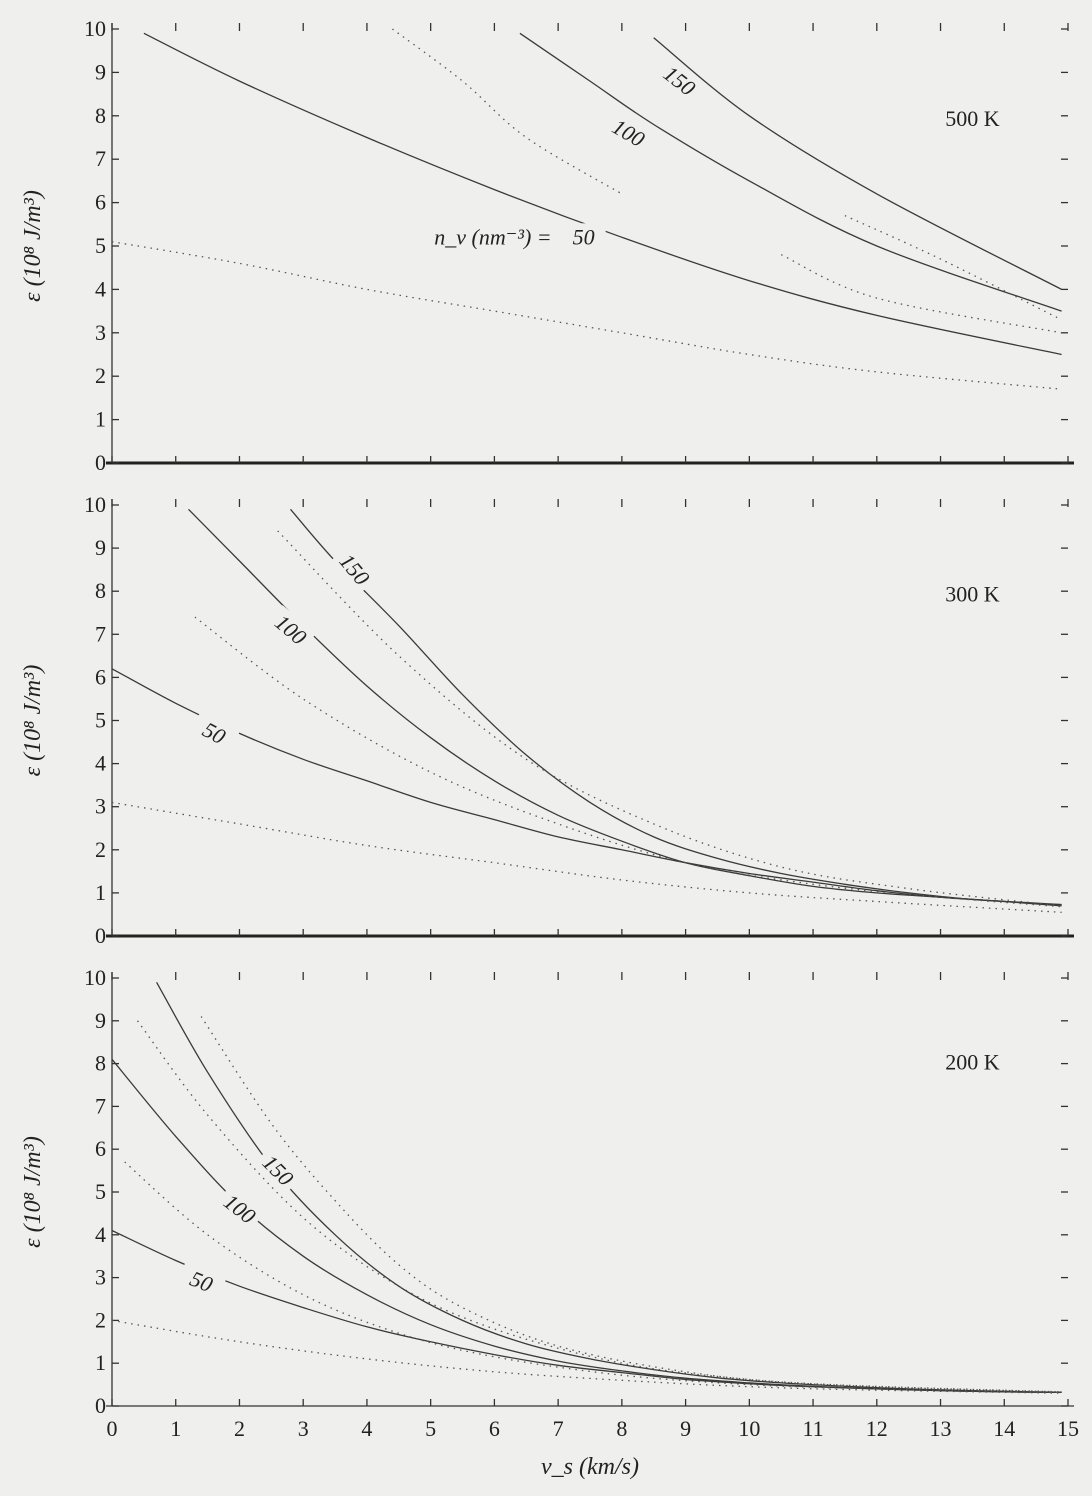  Describe the element at coordinates (685, 1428) in the screenshot. I see `x-tick-label: 9` at that location.